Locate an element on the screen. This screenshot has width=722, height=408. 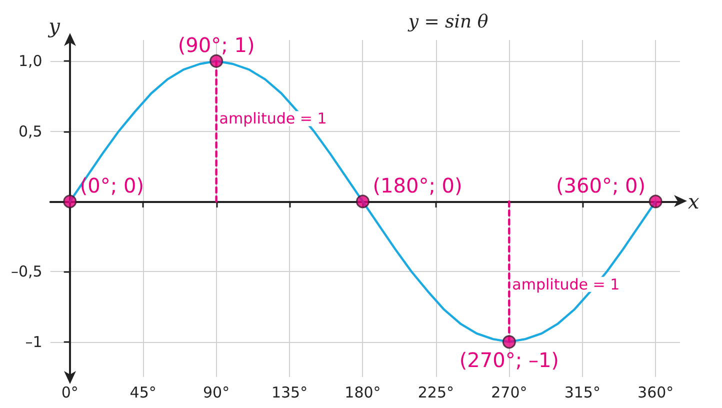
x-tick-label: 0° is located at coordinates (69, 393).